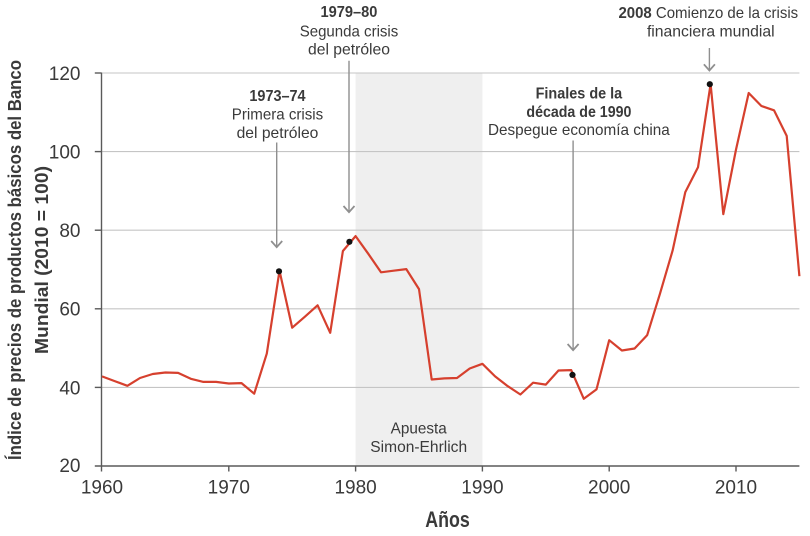  I want to click on svg-text: 120, so click(65, 74).